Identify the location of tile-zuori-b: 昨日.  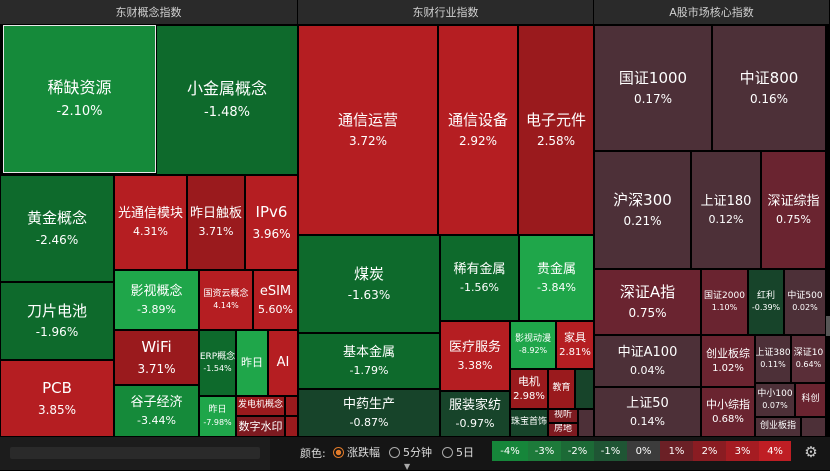
(252, 363).